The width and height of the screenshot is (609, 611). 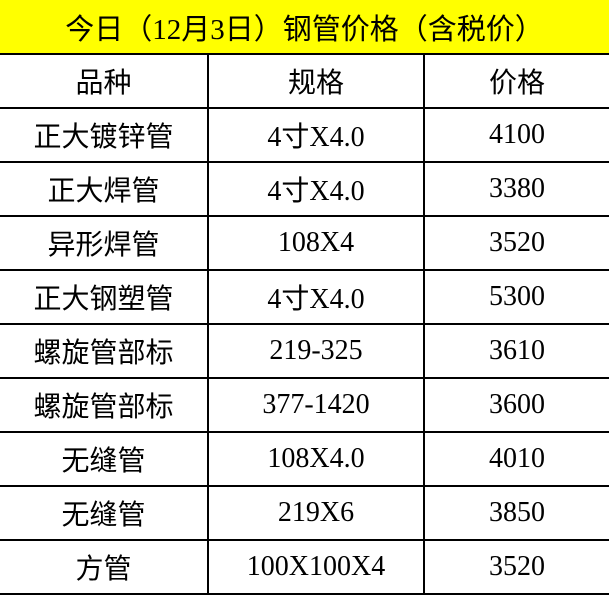 I want to click on cell-price: 3380, so click(x=516, y=189).